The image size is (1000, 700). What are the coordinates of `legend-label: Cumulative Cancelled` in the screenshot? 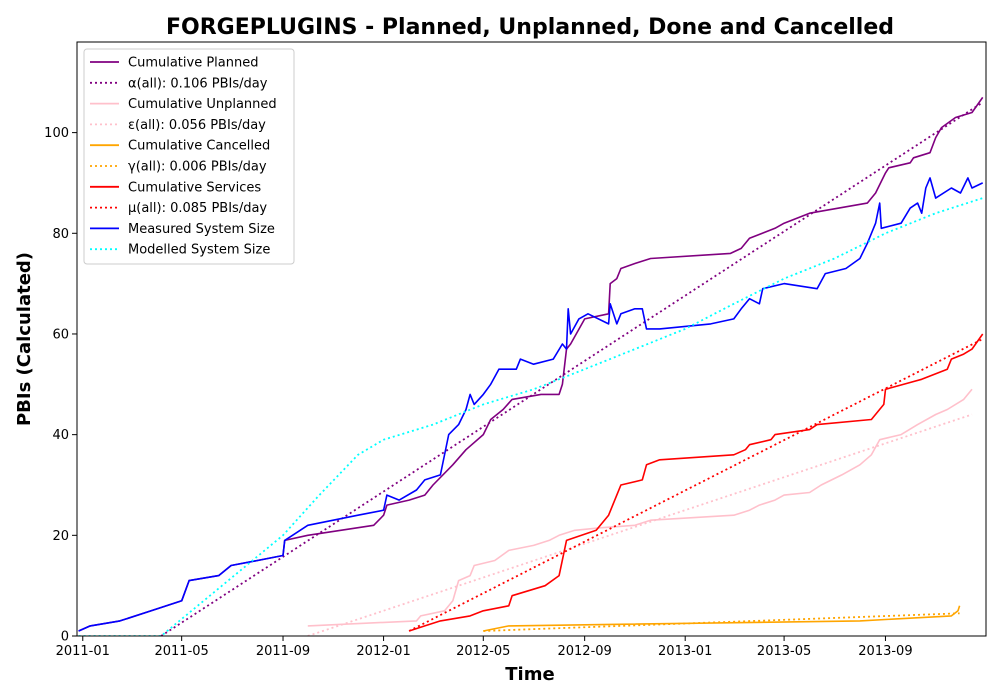 It's located at (199, 146).